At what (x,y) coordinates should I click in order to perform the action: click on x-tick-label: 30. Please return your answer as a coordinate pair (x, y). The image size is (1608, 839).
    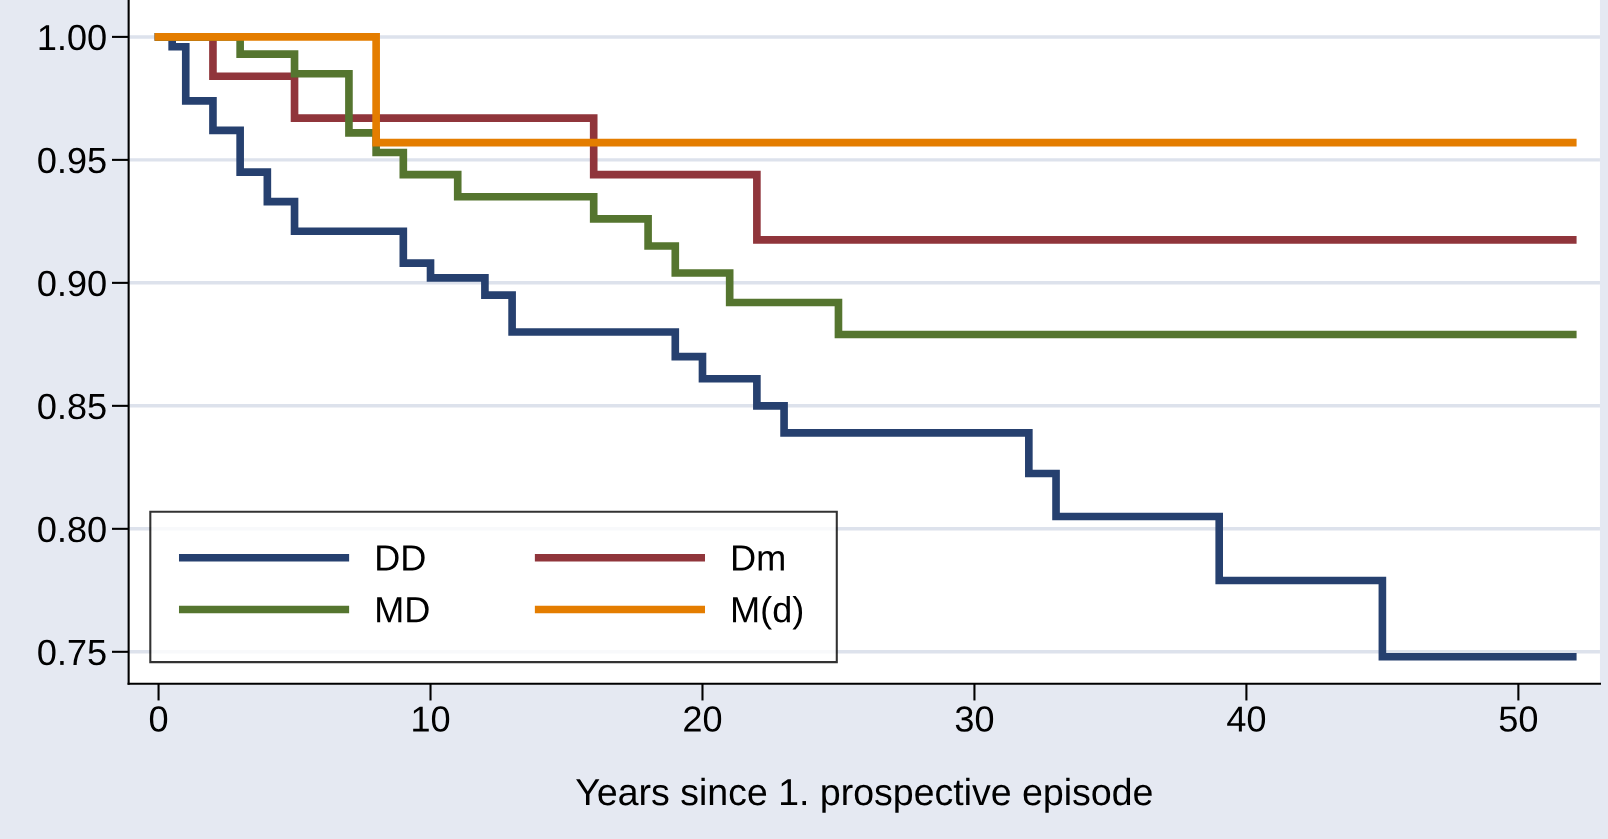
    Looking at the image, I should click on (974, 719).